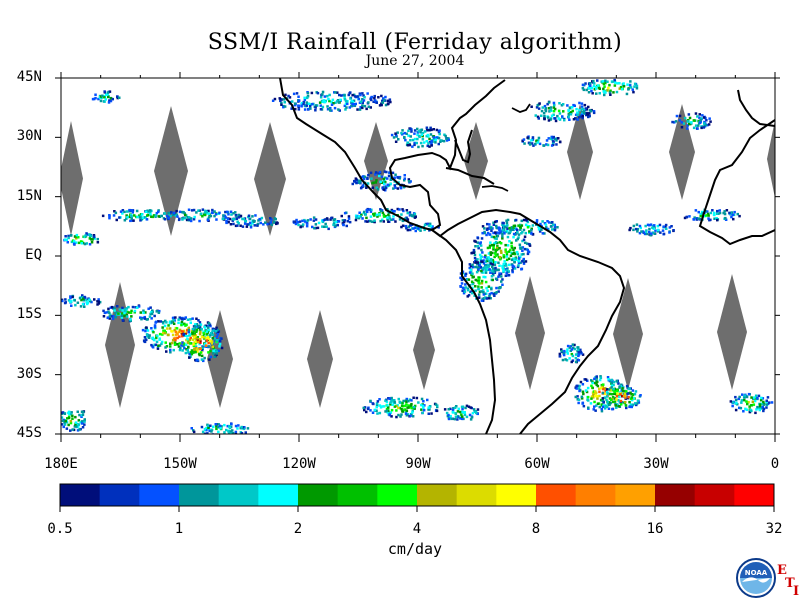 The height and width of the screenshot is (600, 800). Describe the element at coordinates (376, 161) in the screenshot. I see `swath-gap` at that location.